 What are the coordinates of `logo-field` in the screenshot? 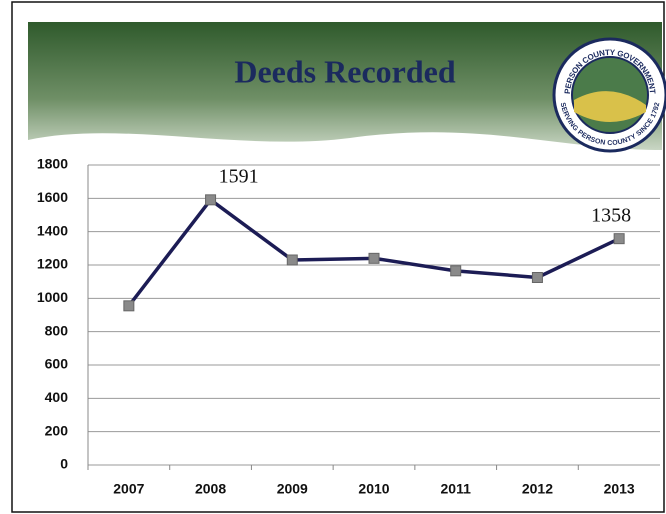 It's located at (610, 106).